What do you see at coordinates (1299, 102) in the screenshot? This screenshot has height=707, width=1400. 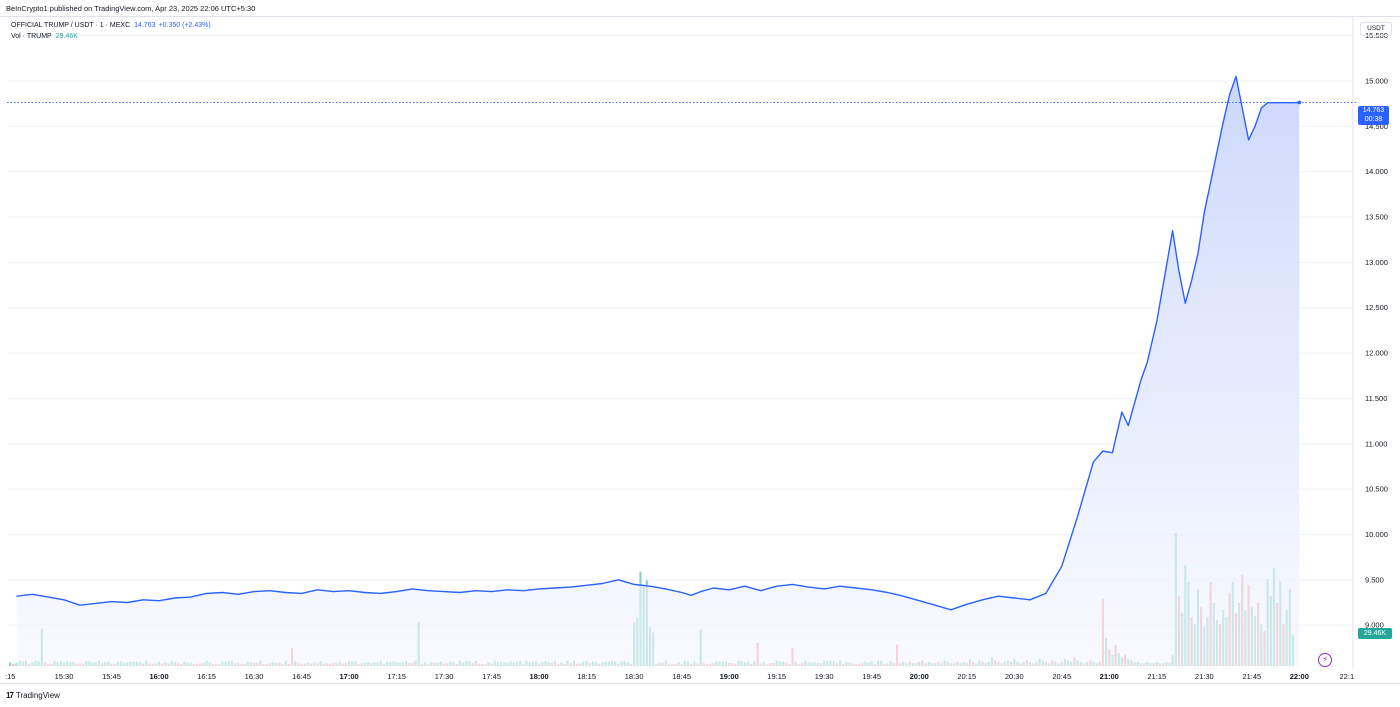 I see `last-price-dot` at bounding box center [1299, 102].